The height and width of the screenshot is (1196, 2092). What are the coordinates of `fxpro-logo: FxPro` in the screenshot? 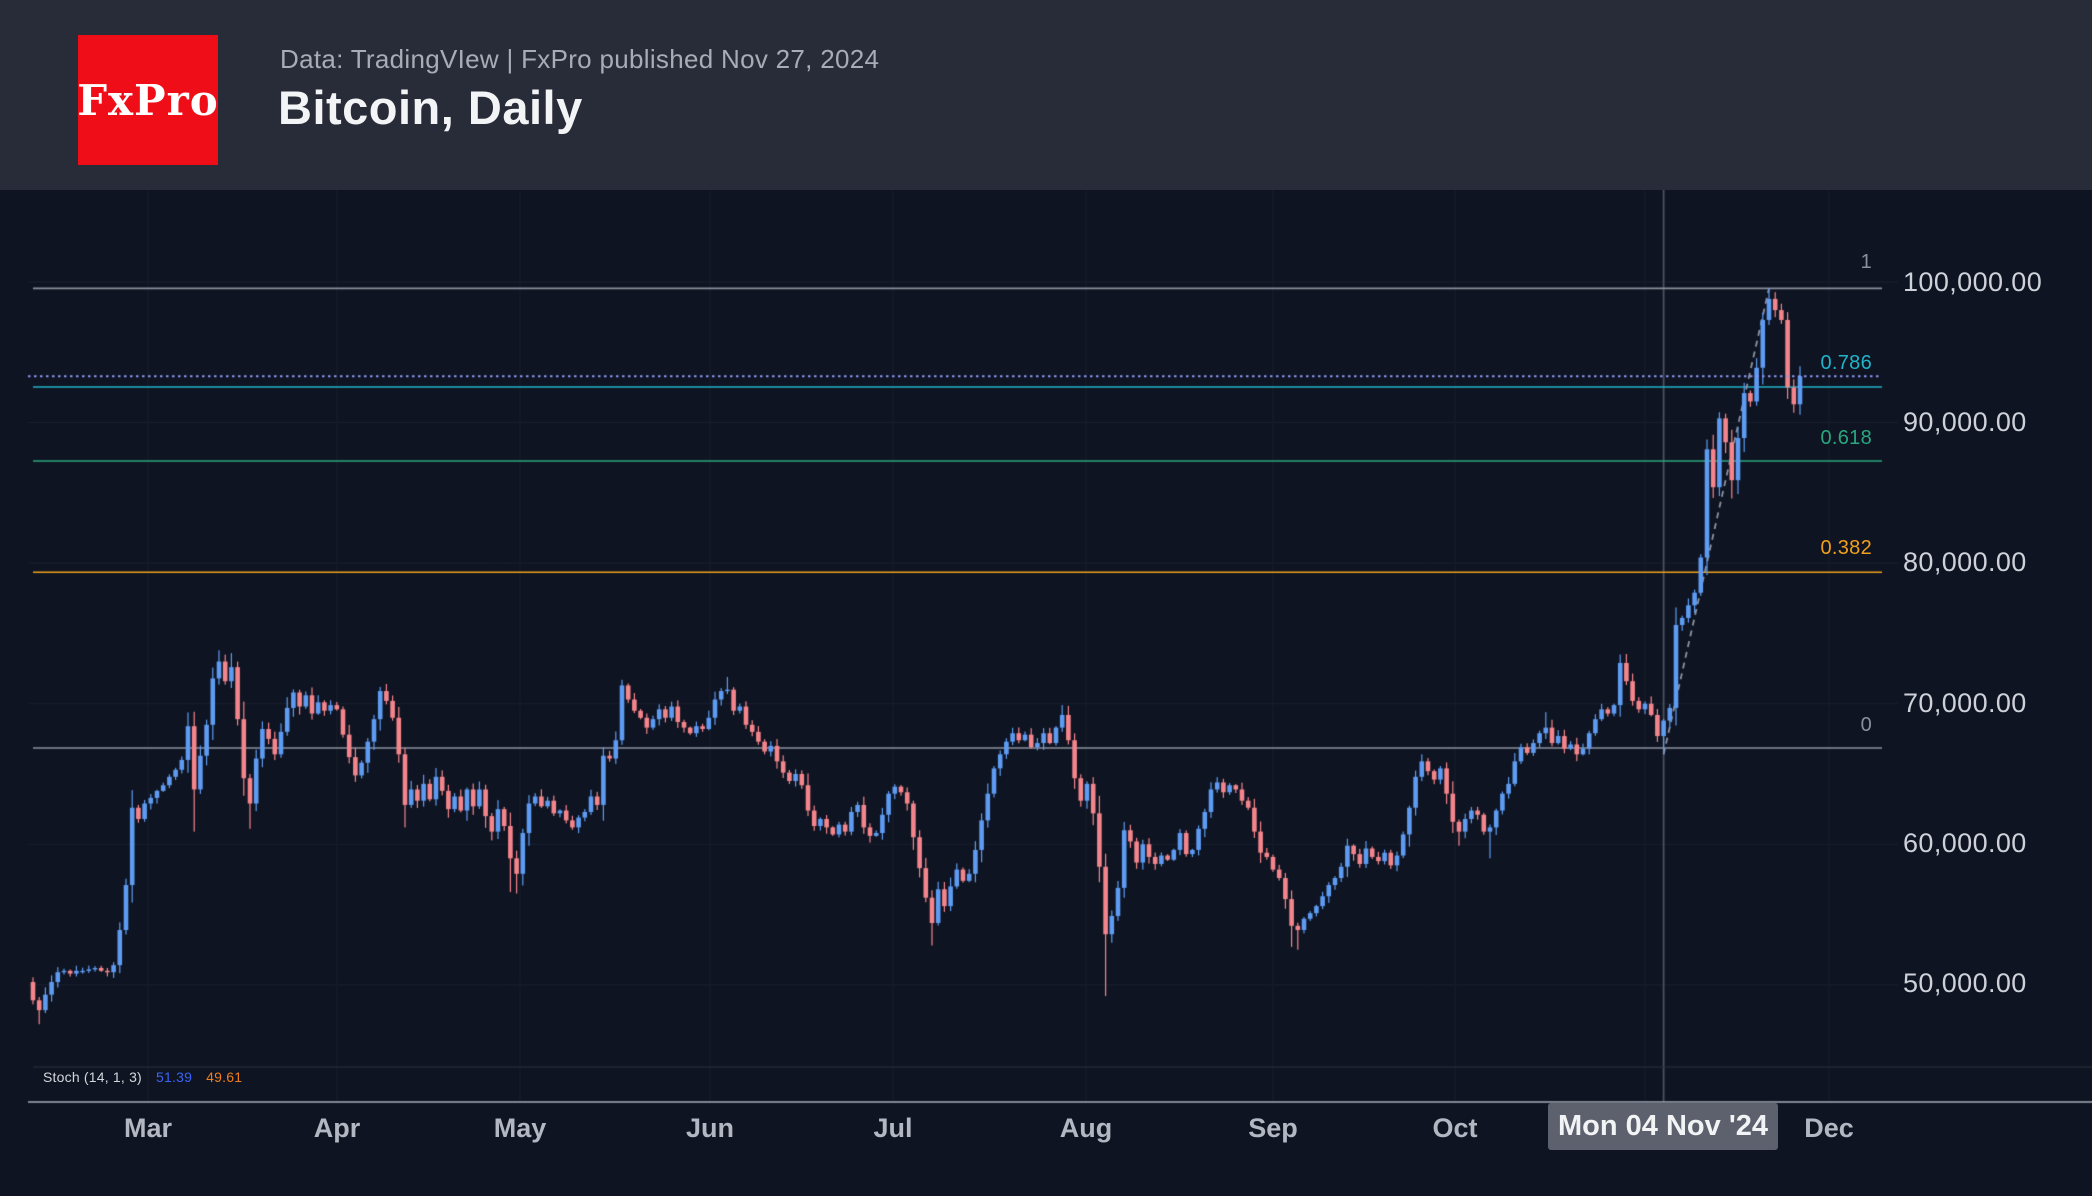 It's located at (148, 100).